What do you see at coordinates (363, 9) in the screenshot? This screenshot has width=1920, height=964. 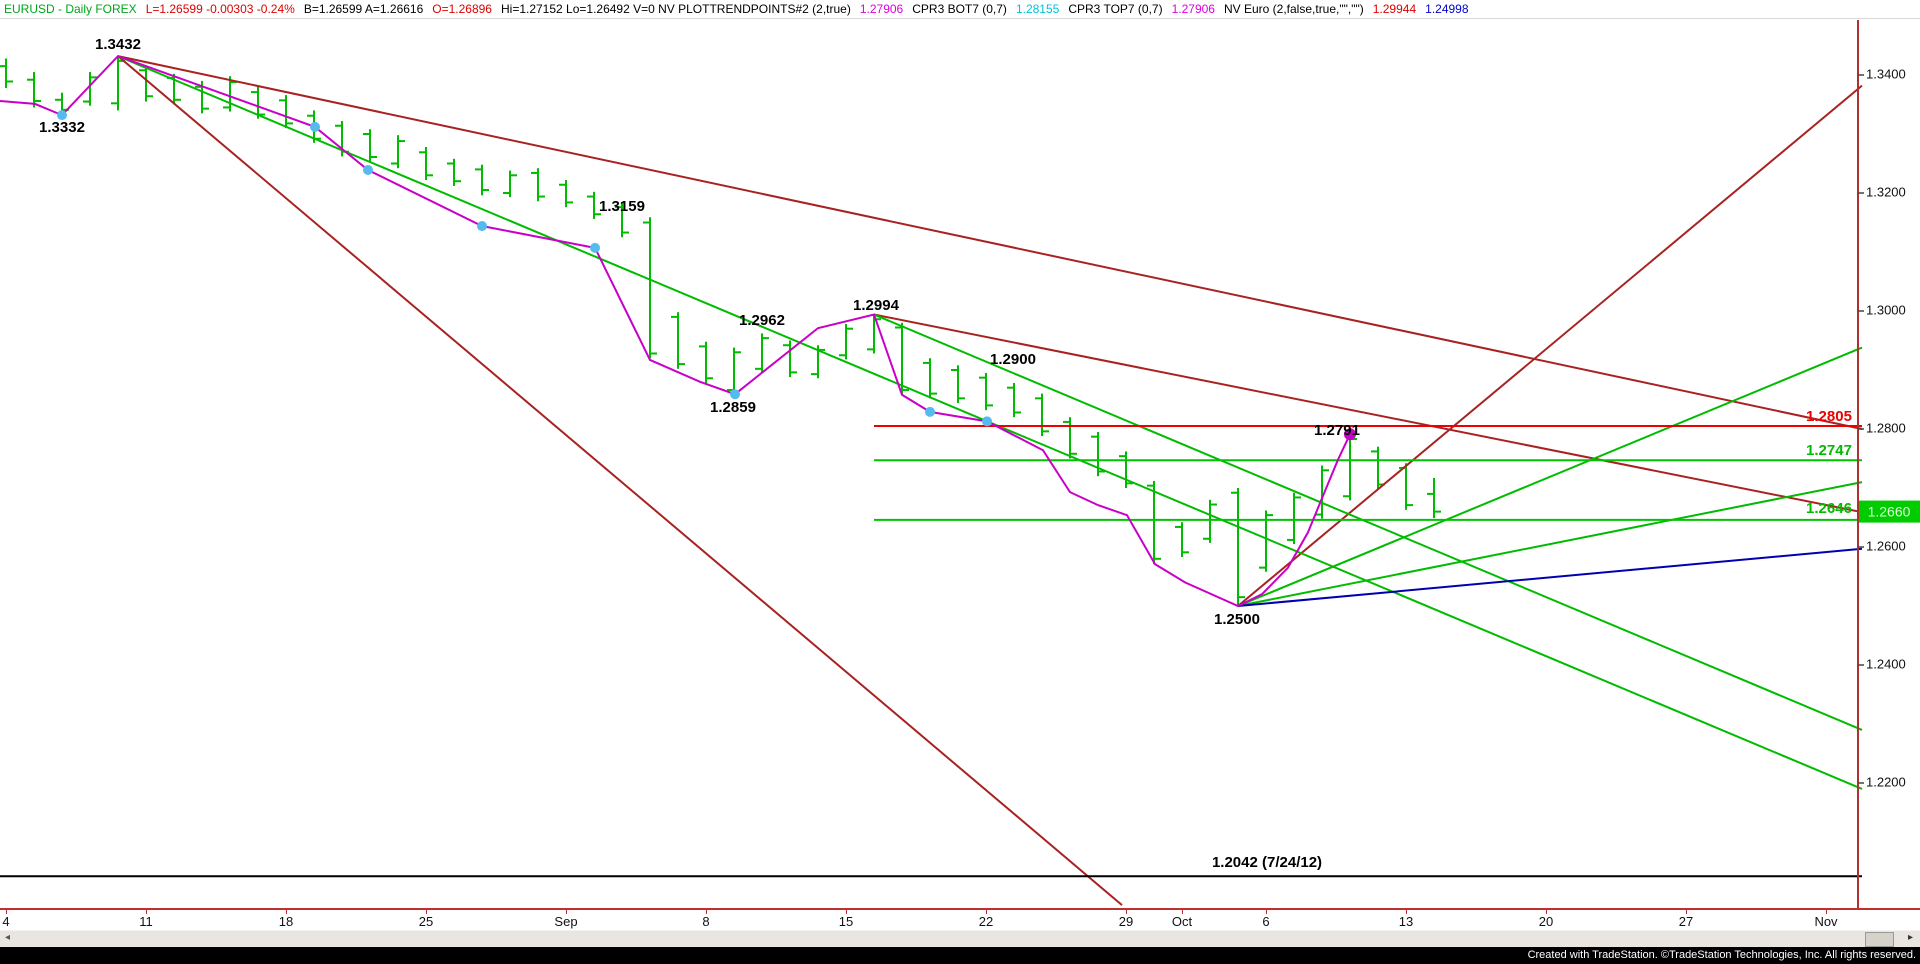 I see `header-bid-ask: B=1.26599 A=1.26616` at bounding box center [363, 9].